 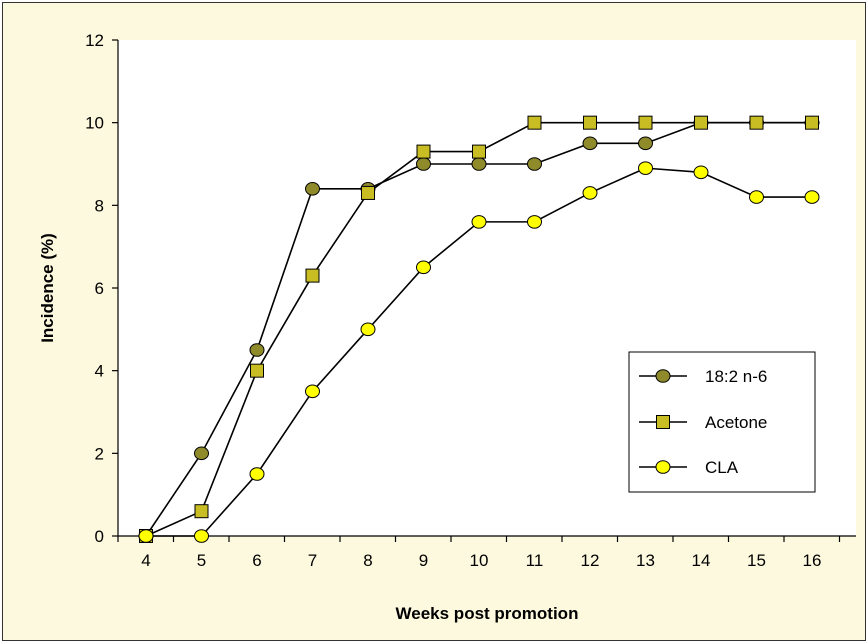 What do you see at coordinates (535, 560) in the screenshot?
I see `x-tick-label: 11` at bounding box center [535, 560].